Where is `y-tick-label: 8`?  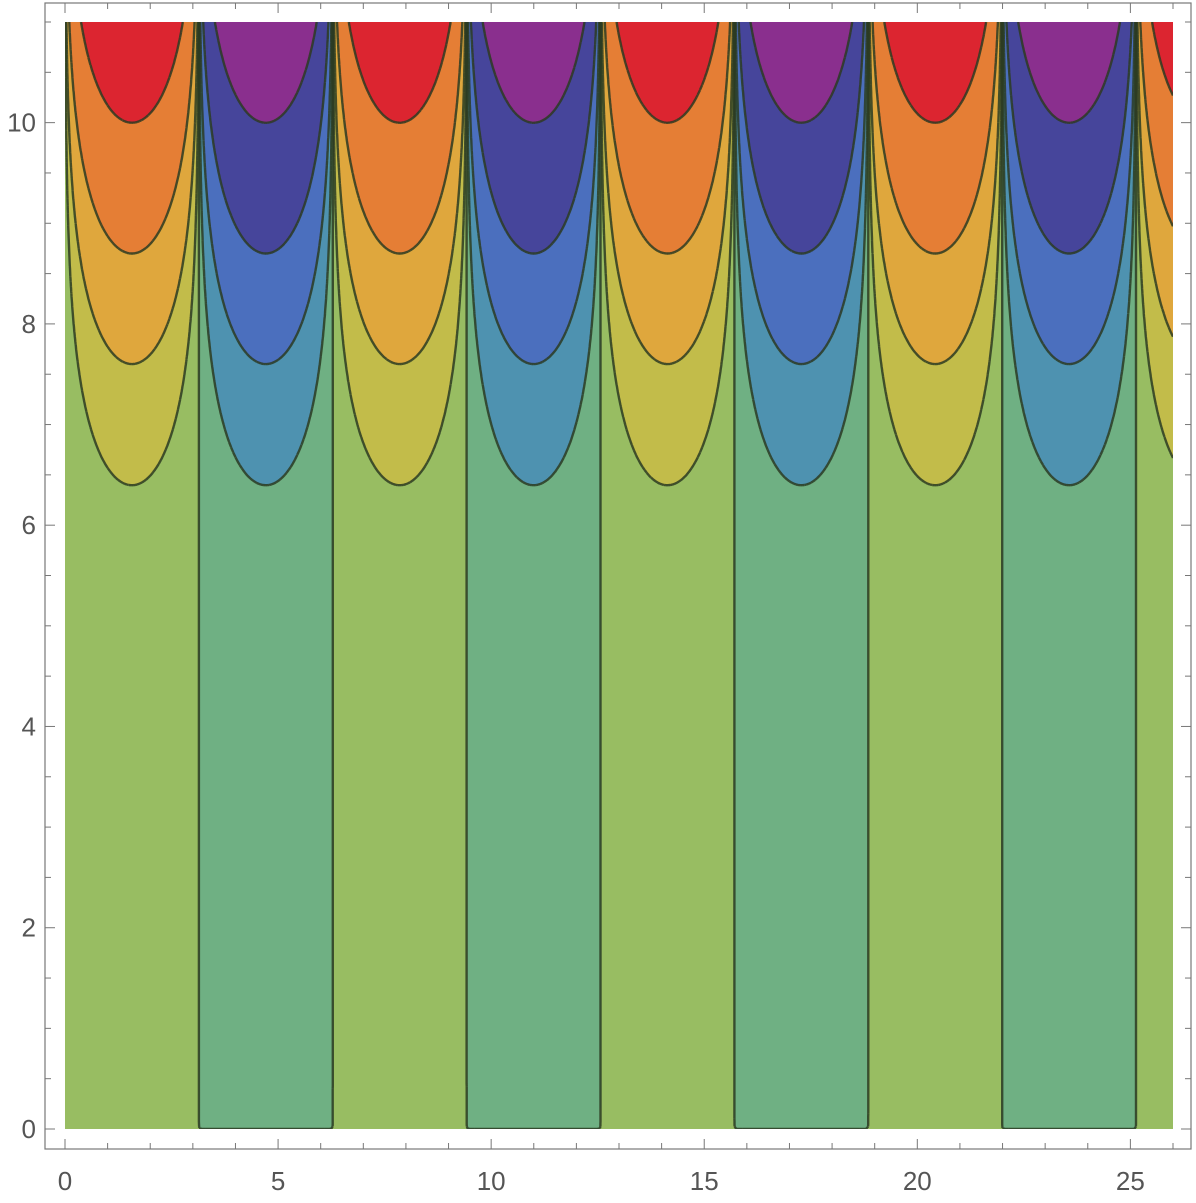
y-tick-label: 8 is located at coordinates (29, 324).